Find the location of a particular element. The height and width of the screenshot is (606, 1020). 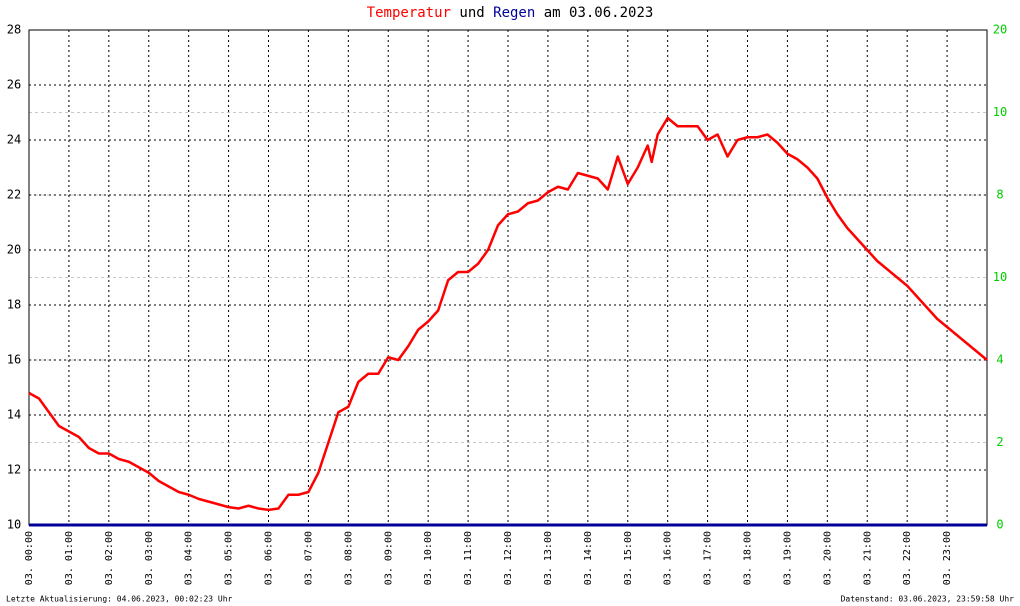

x-tick-label: 03. 22:00 is located at coordinates (907, 558).